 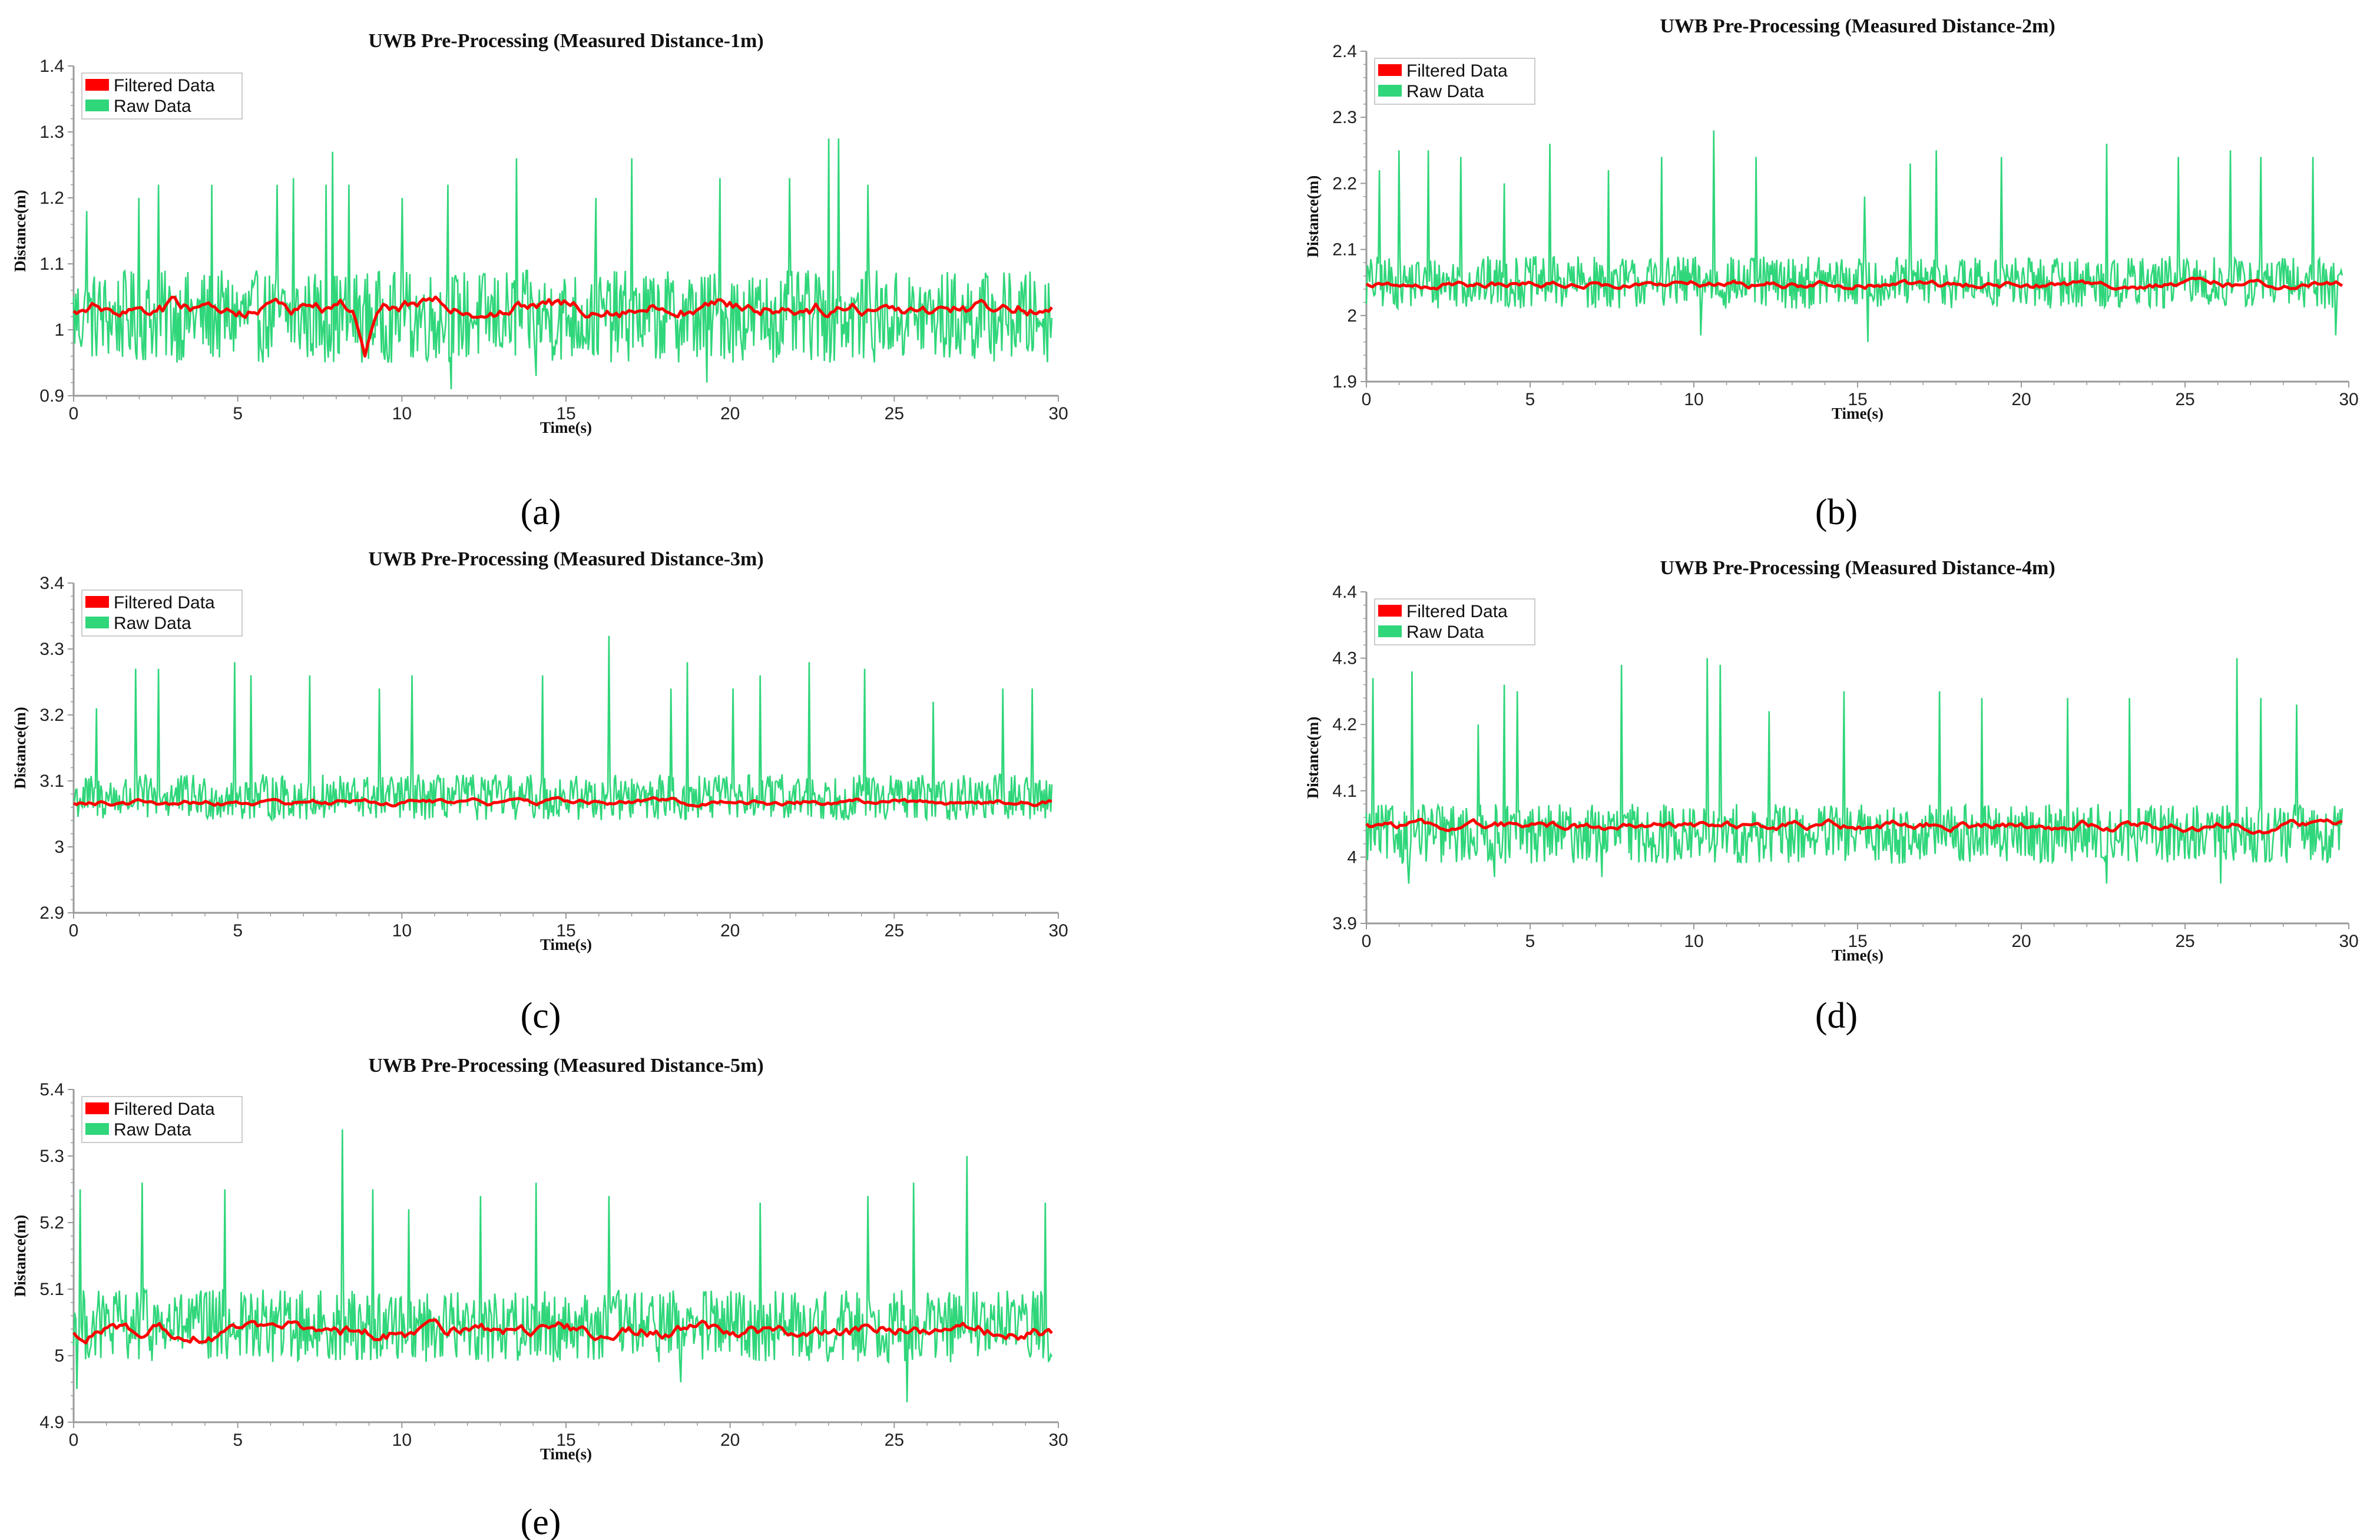 I want to click on y-tick-label: 1.9, so click(x=1344, y=382).